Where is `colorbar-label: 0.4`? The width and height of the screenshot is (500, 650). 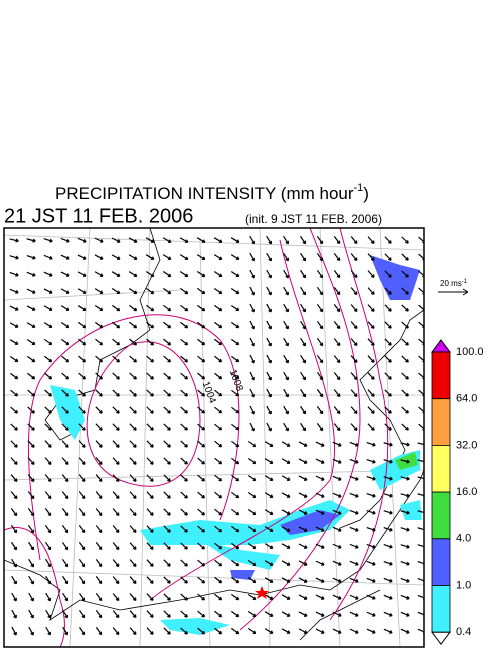
colorbar-label: 0.4 is located at coordinates (463, 632).